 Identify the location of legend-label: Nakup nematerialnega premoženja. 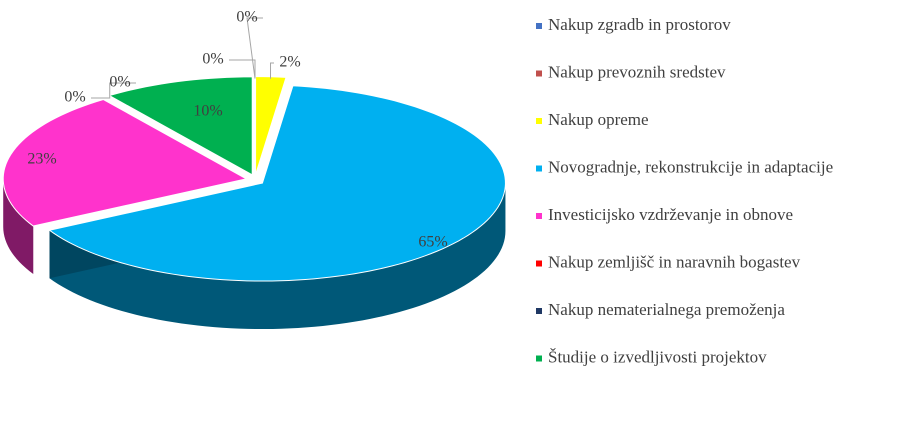
(666, 309).